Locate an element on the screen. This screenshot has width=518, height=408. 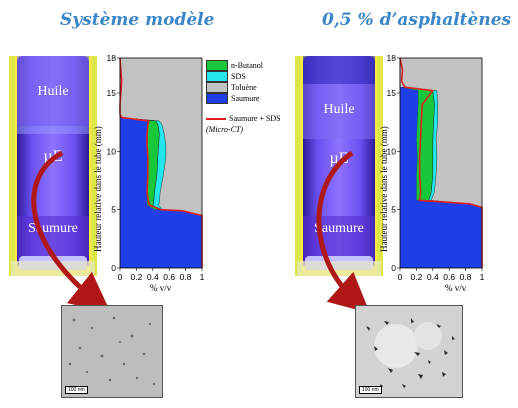
tem-texture-right is located at coordinates (409, 351).